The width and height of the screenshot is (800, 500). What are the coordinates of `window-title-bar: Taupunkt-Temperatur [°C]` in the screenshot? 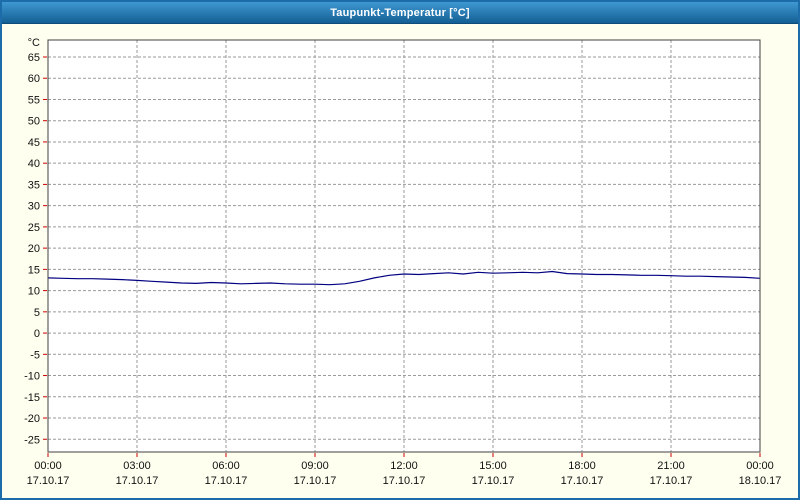 It's located at (400, 13).